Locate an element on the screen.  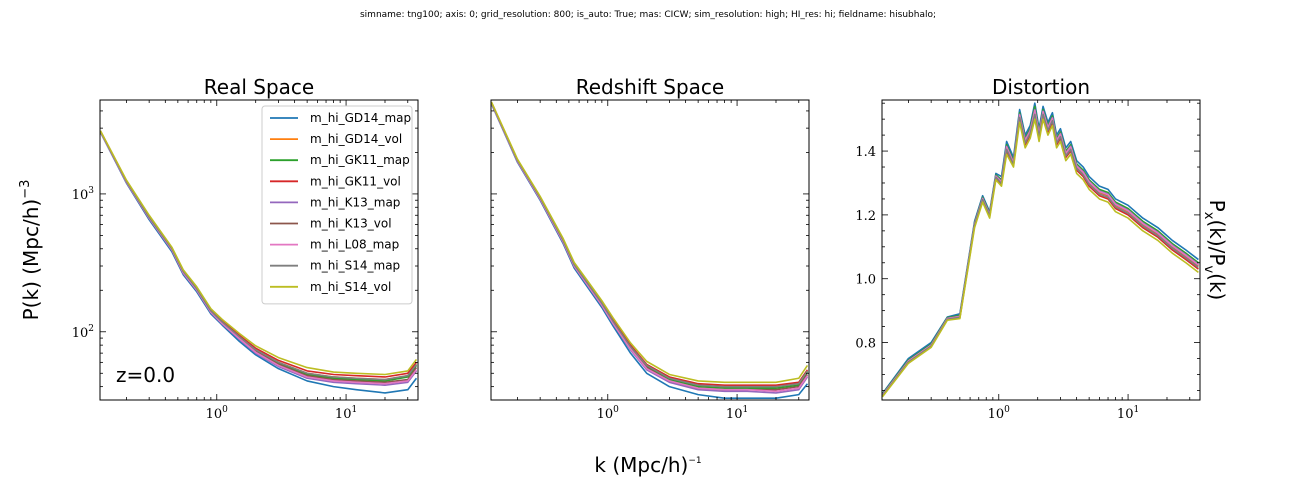
legend-entry: m_hi_L08_map is located at coordinates (354, 245).